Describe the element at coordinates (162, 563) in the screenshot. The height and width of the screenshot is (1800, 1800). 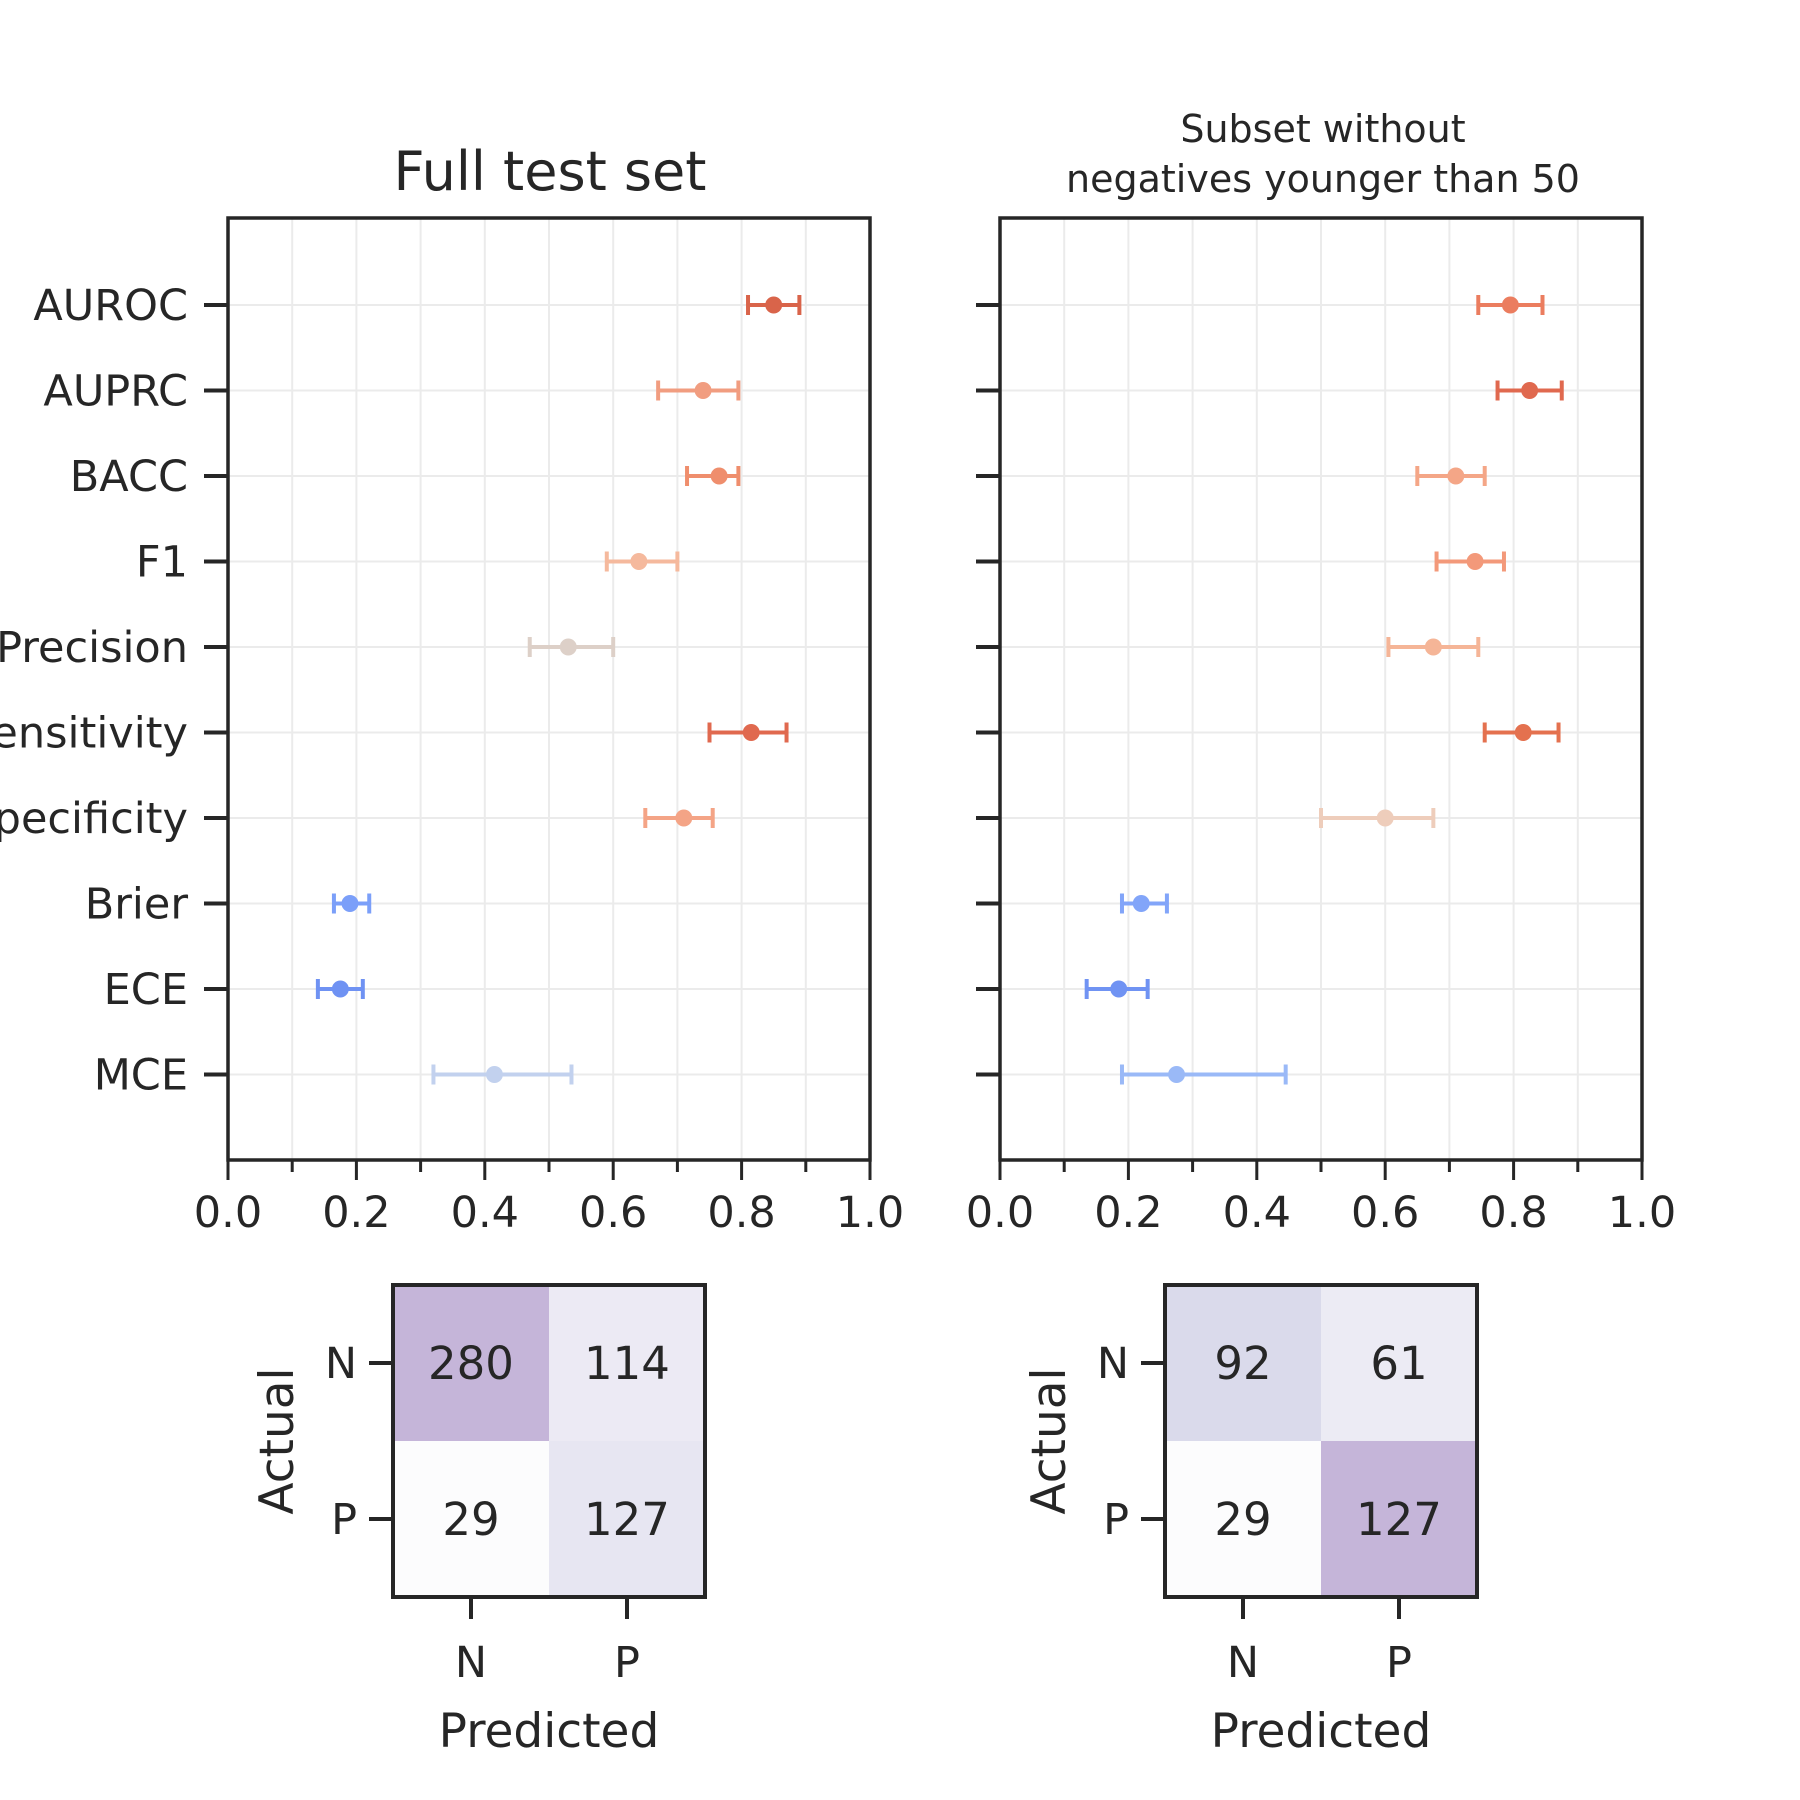
I see `y-tick-label: F1` at that location.